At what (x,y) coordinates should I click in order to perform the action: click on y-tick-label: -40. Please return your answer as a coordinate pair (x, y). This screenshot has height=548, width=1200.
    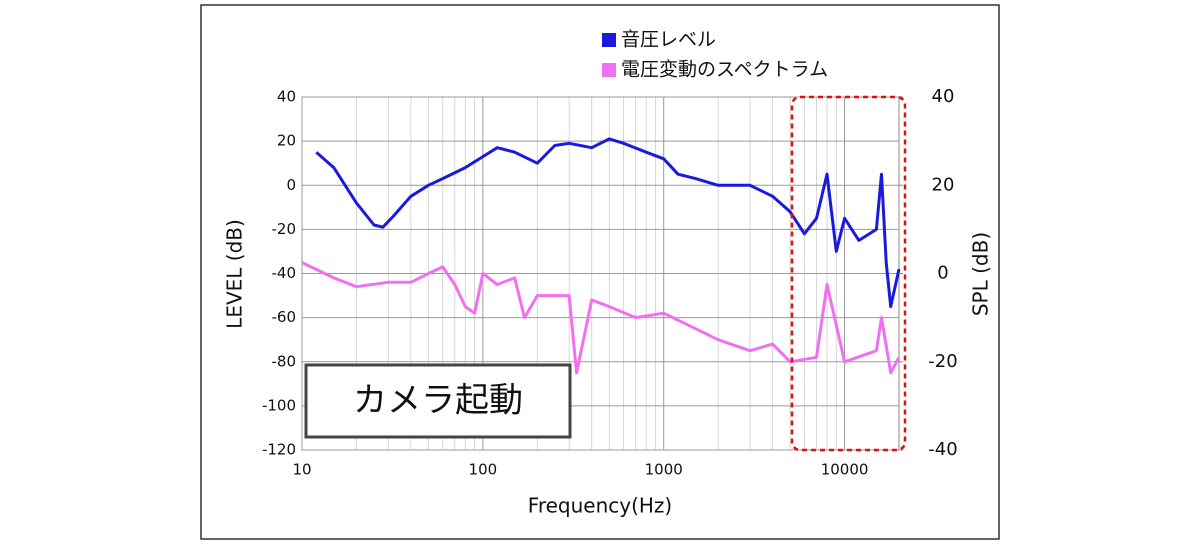
    Looking at the image, I should click on (284, 273).